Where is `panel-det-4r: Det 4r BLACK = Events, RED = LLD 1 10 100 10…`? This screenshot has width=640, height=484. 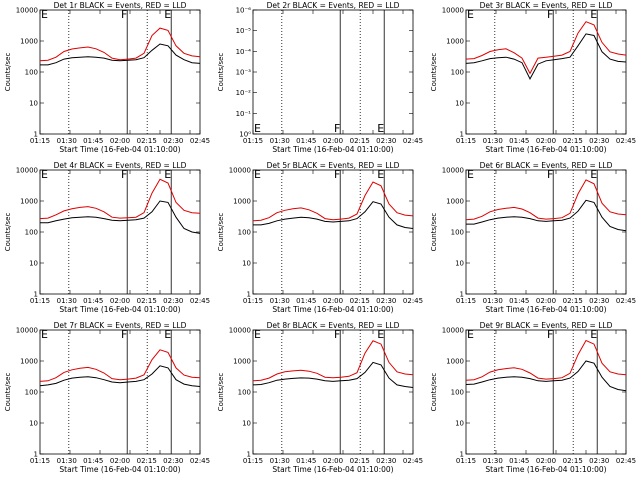 panel-det-4r: Det 4r BLACK = Events, RED = LLD 1 10 100 10… is located at coordinates (107, 237).